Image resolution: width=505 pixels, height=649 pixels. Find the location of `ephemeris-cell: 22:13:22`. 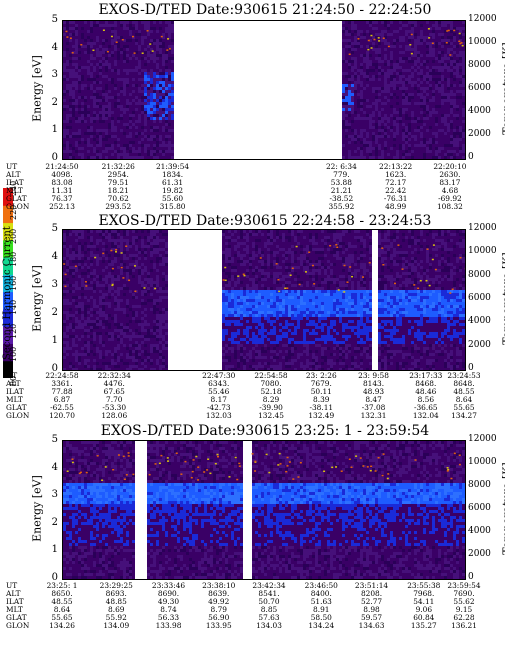

ephemeris-cell: 22:13:22 is located at coordinates (396, 166).